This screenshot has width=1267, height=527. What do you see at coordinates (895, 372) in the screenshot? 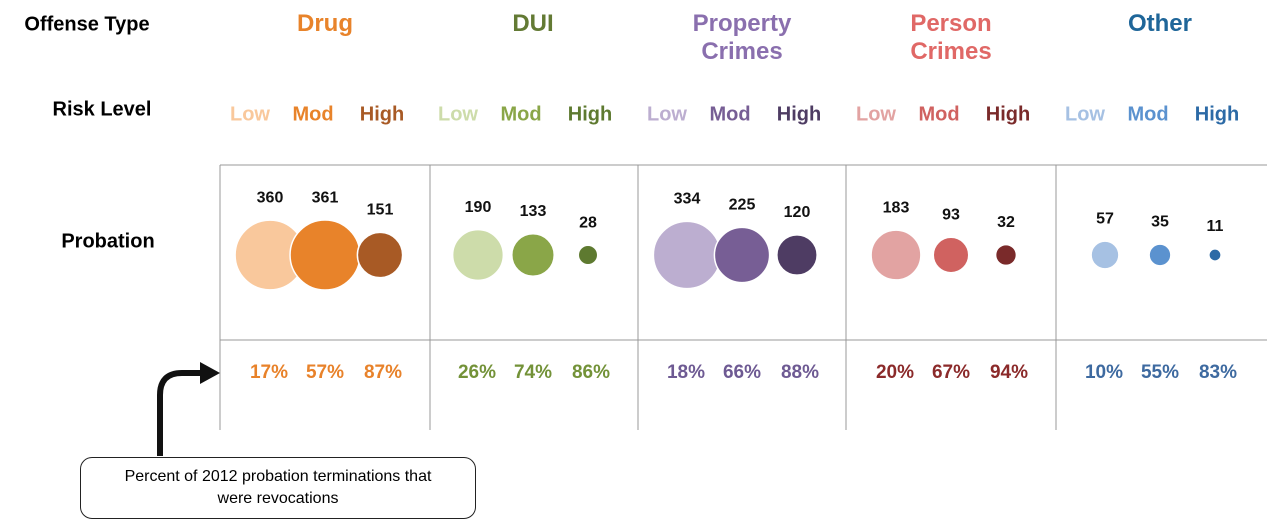
I see `rate-label: 20%` at bounding box center [895, 372].